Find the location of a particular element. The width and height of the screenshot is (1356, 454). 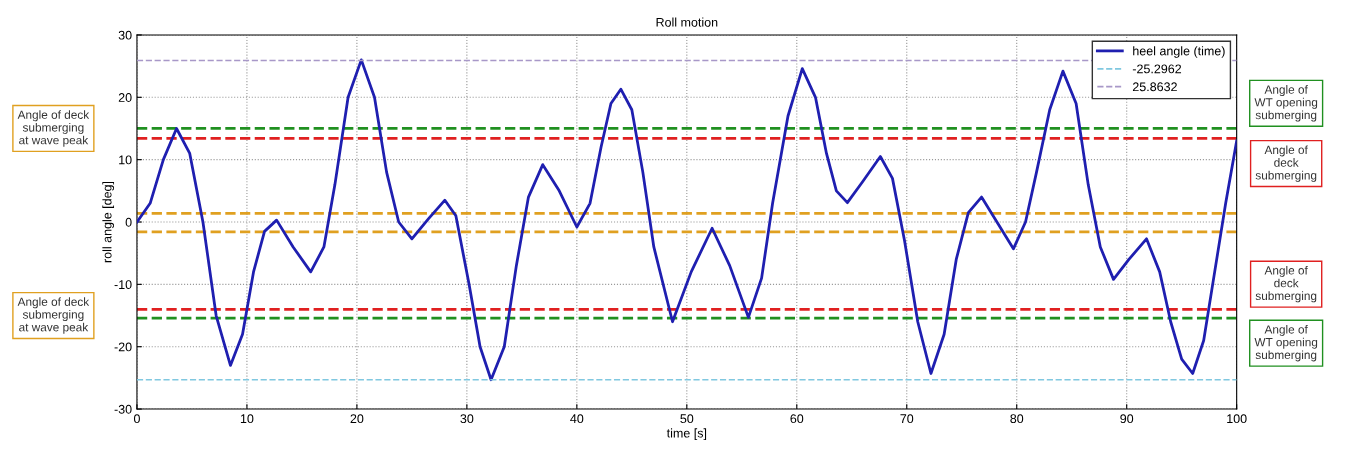

x-axis-title: time [s] is located at coordinates (686, 434).